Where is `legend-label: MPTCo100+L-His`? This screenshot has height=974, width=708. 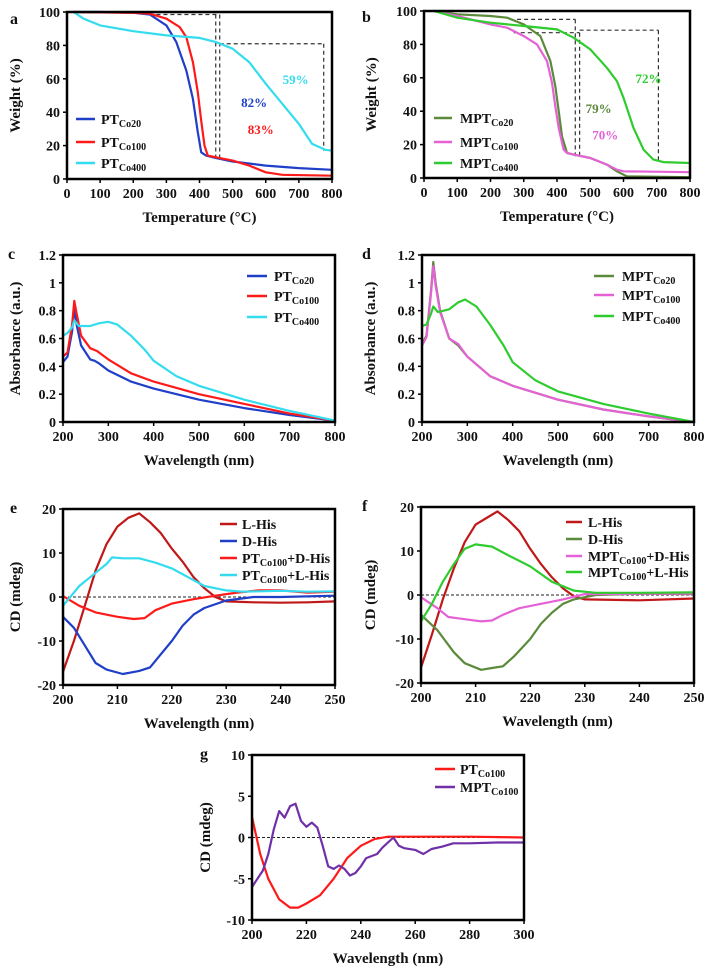 legend-label: MPTCo100+L-His is located at coordinates (638, 574).